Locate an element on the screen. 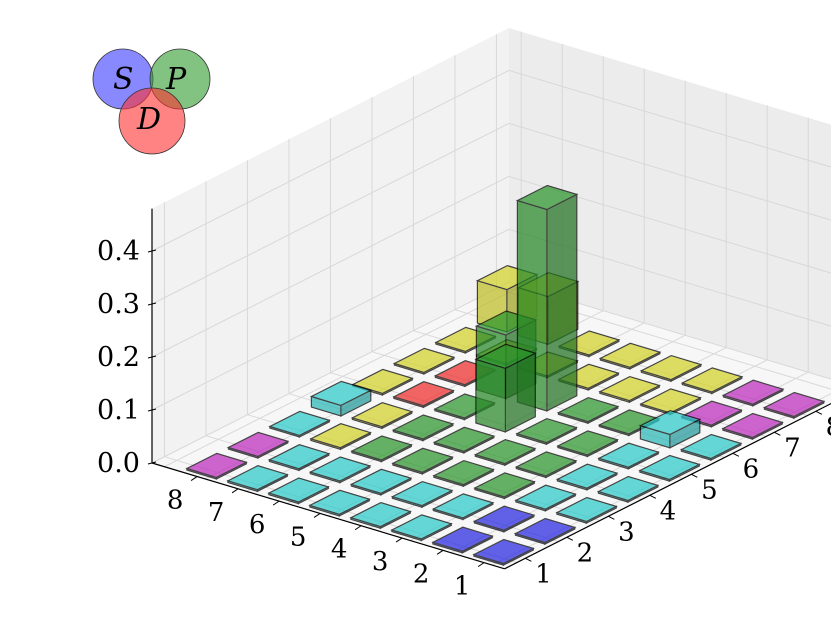 This screenshot has height=643, width=831. grid-line is located at coordinates (343, 376).